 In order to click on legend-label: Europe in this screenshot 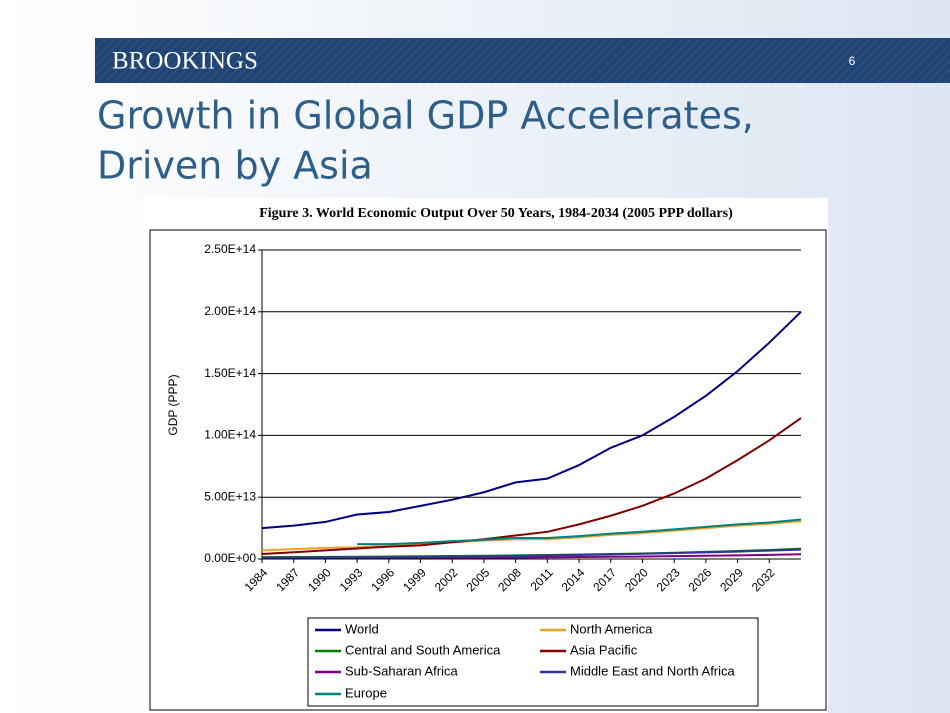, I will do `click(366, 692)`.